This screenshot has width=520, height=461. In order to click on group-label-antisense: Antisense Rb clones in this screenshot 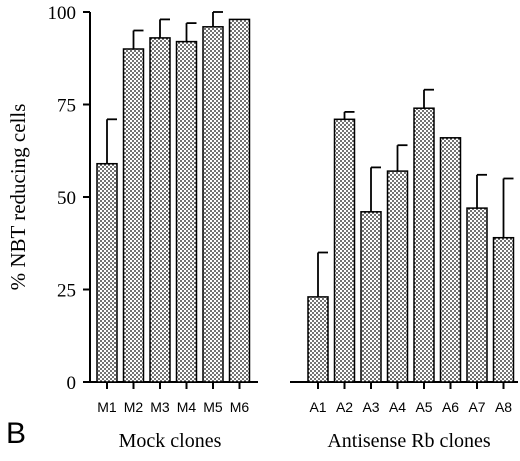, I will do `click(409, 441)`.